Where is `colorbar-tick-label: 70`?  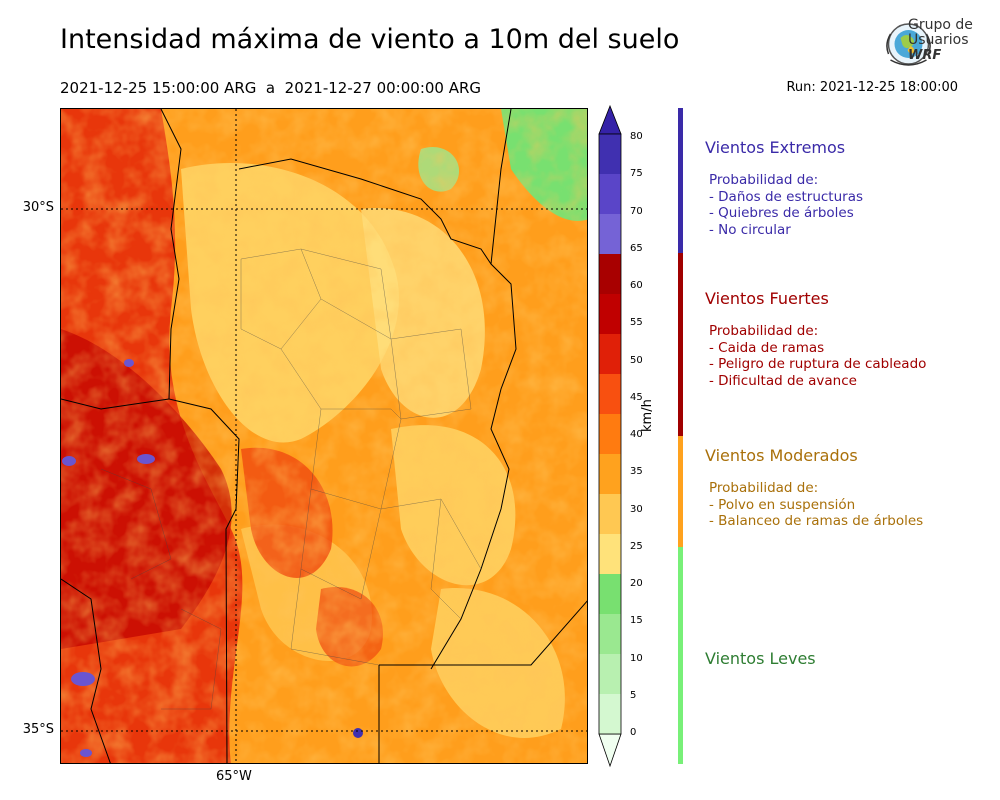 colorbar-tick-label: 70 is located at coordinates (636, 211).